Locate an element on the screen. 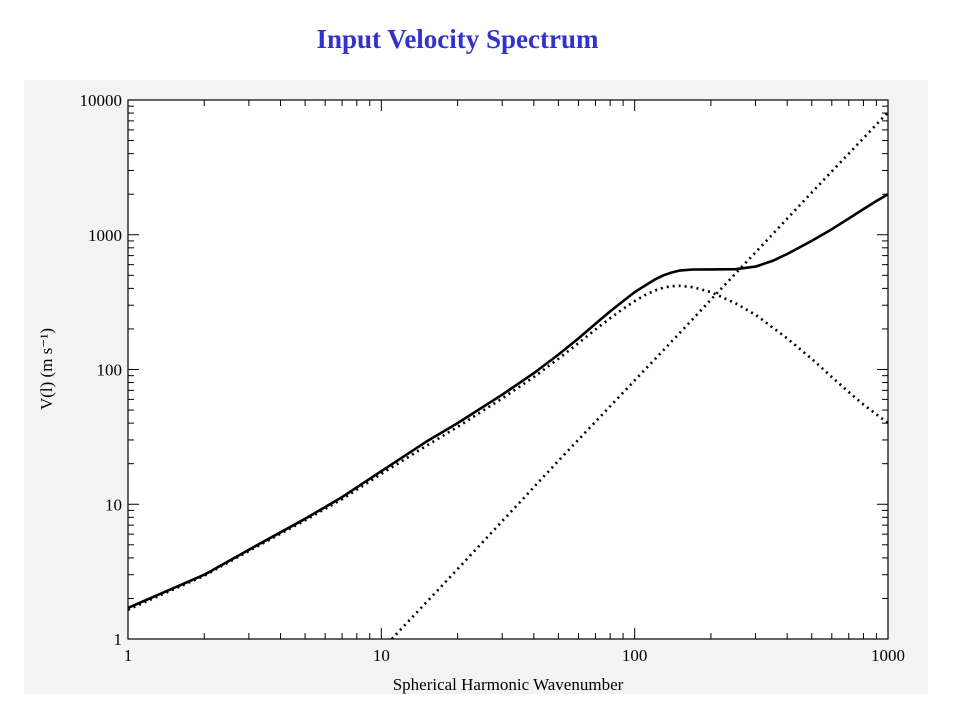 The image size is (960, 720). y-axis-label: V(l) (m s⁻¹) is located at coordinates (46, 369).